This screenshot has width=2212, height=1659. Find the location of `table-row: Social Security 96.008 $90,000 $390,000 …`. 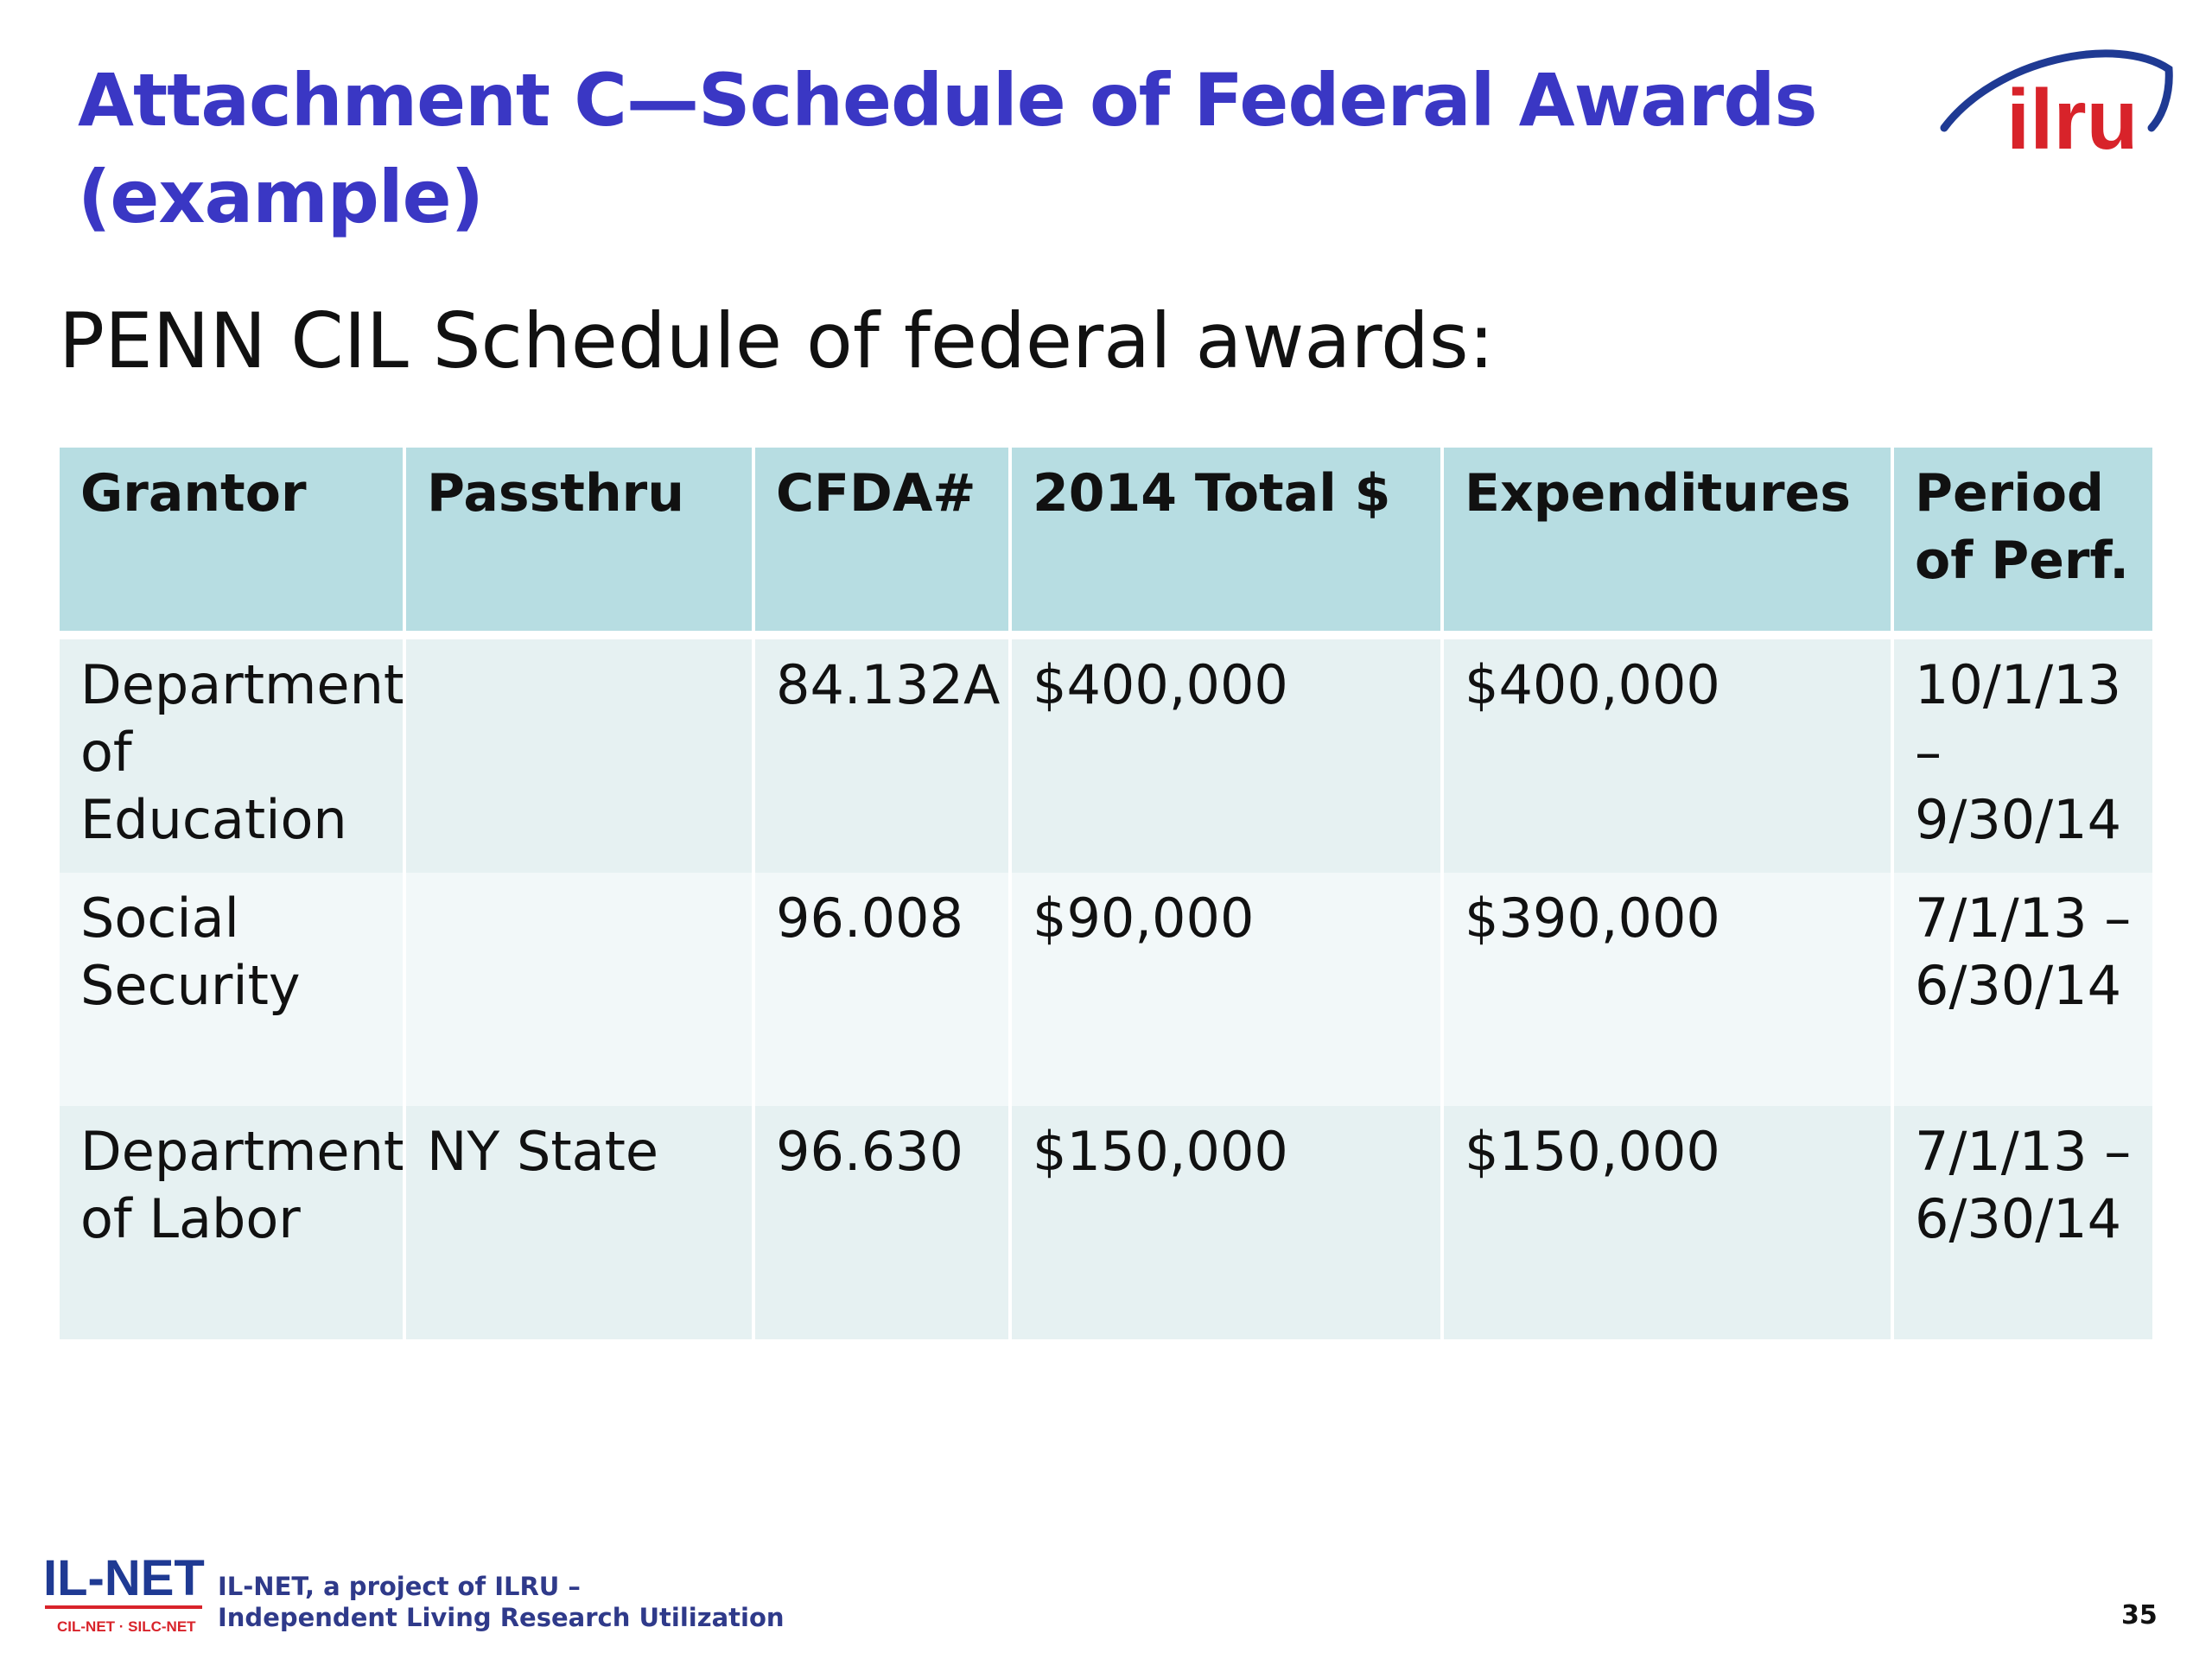

table-row: Social Security 96.008 $90,000 $390,000 … is located at coordinates (1106, 990).